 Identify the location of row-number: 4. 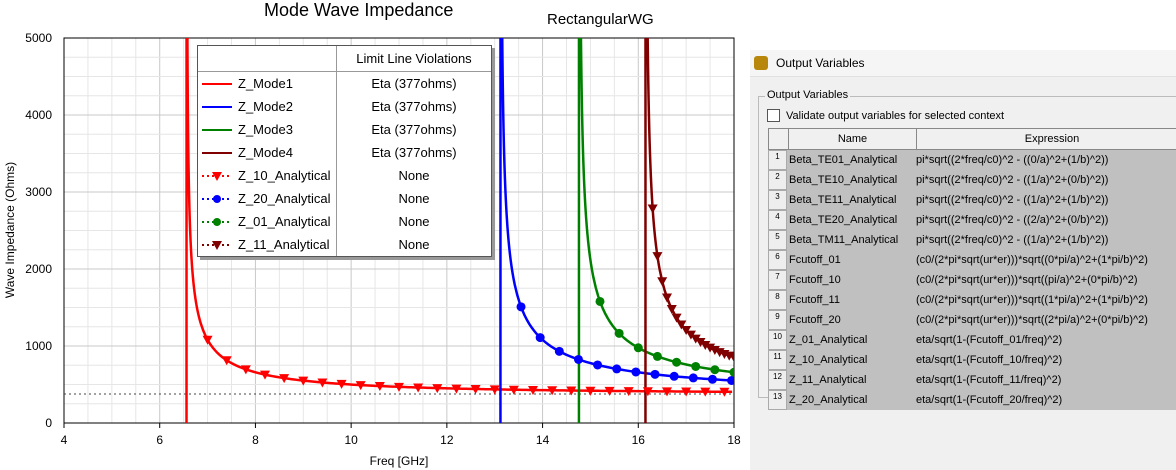
(777, 220).